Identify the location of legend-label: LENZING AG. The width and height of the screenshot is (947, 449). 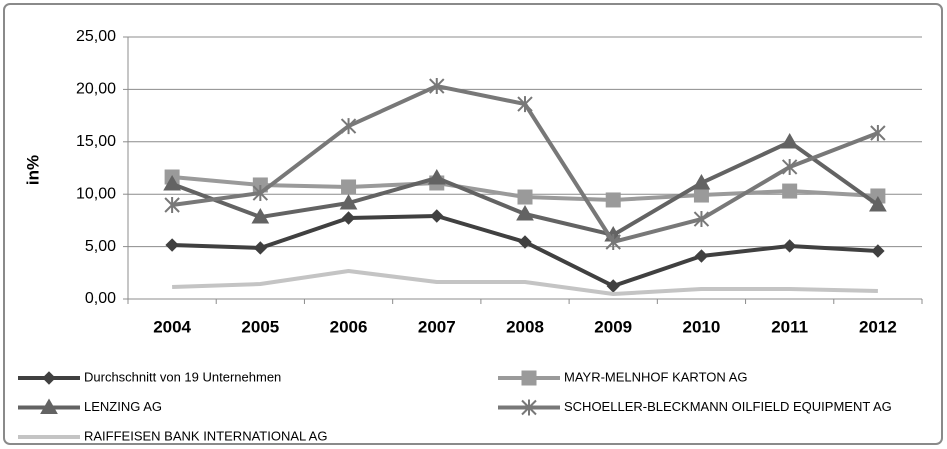
(123, 406).